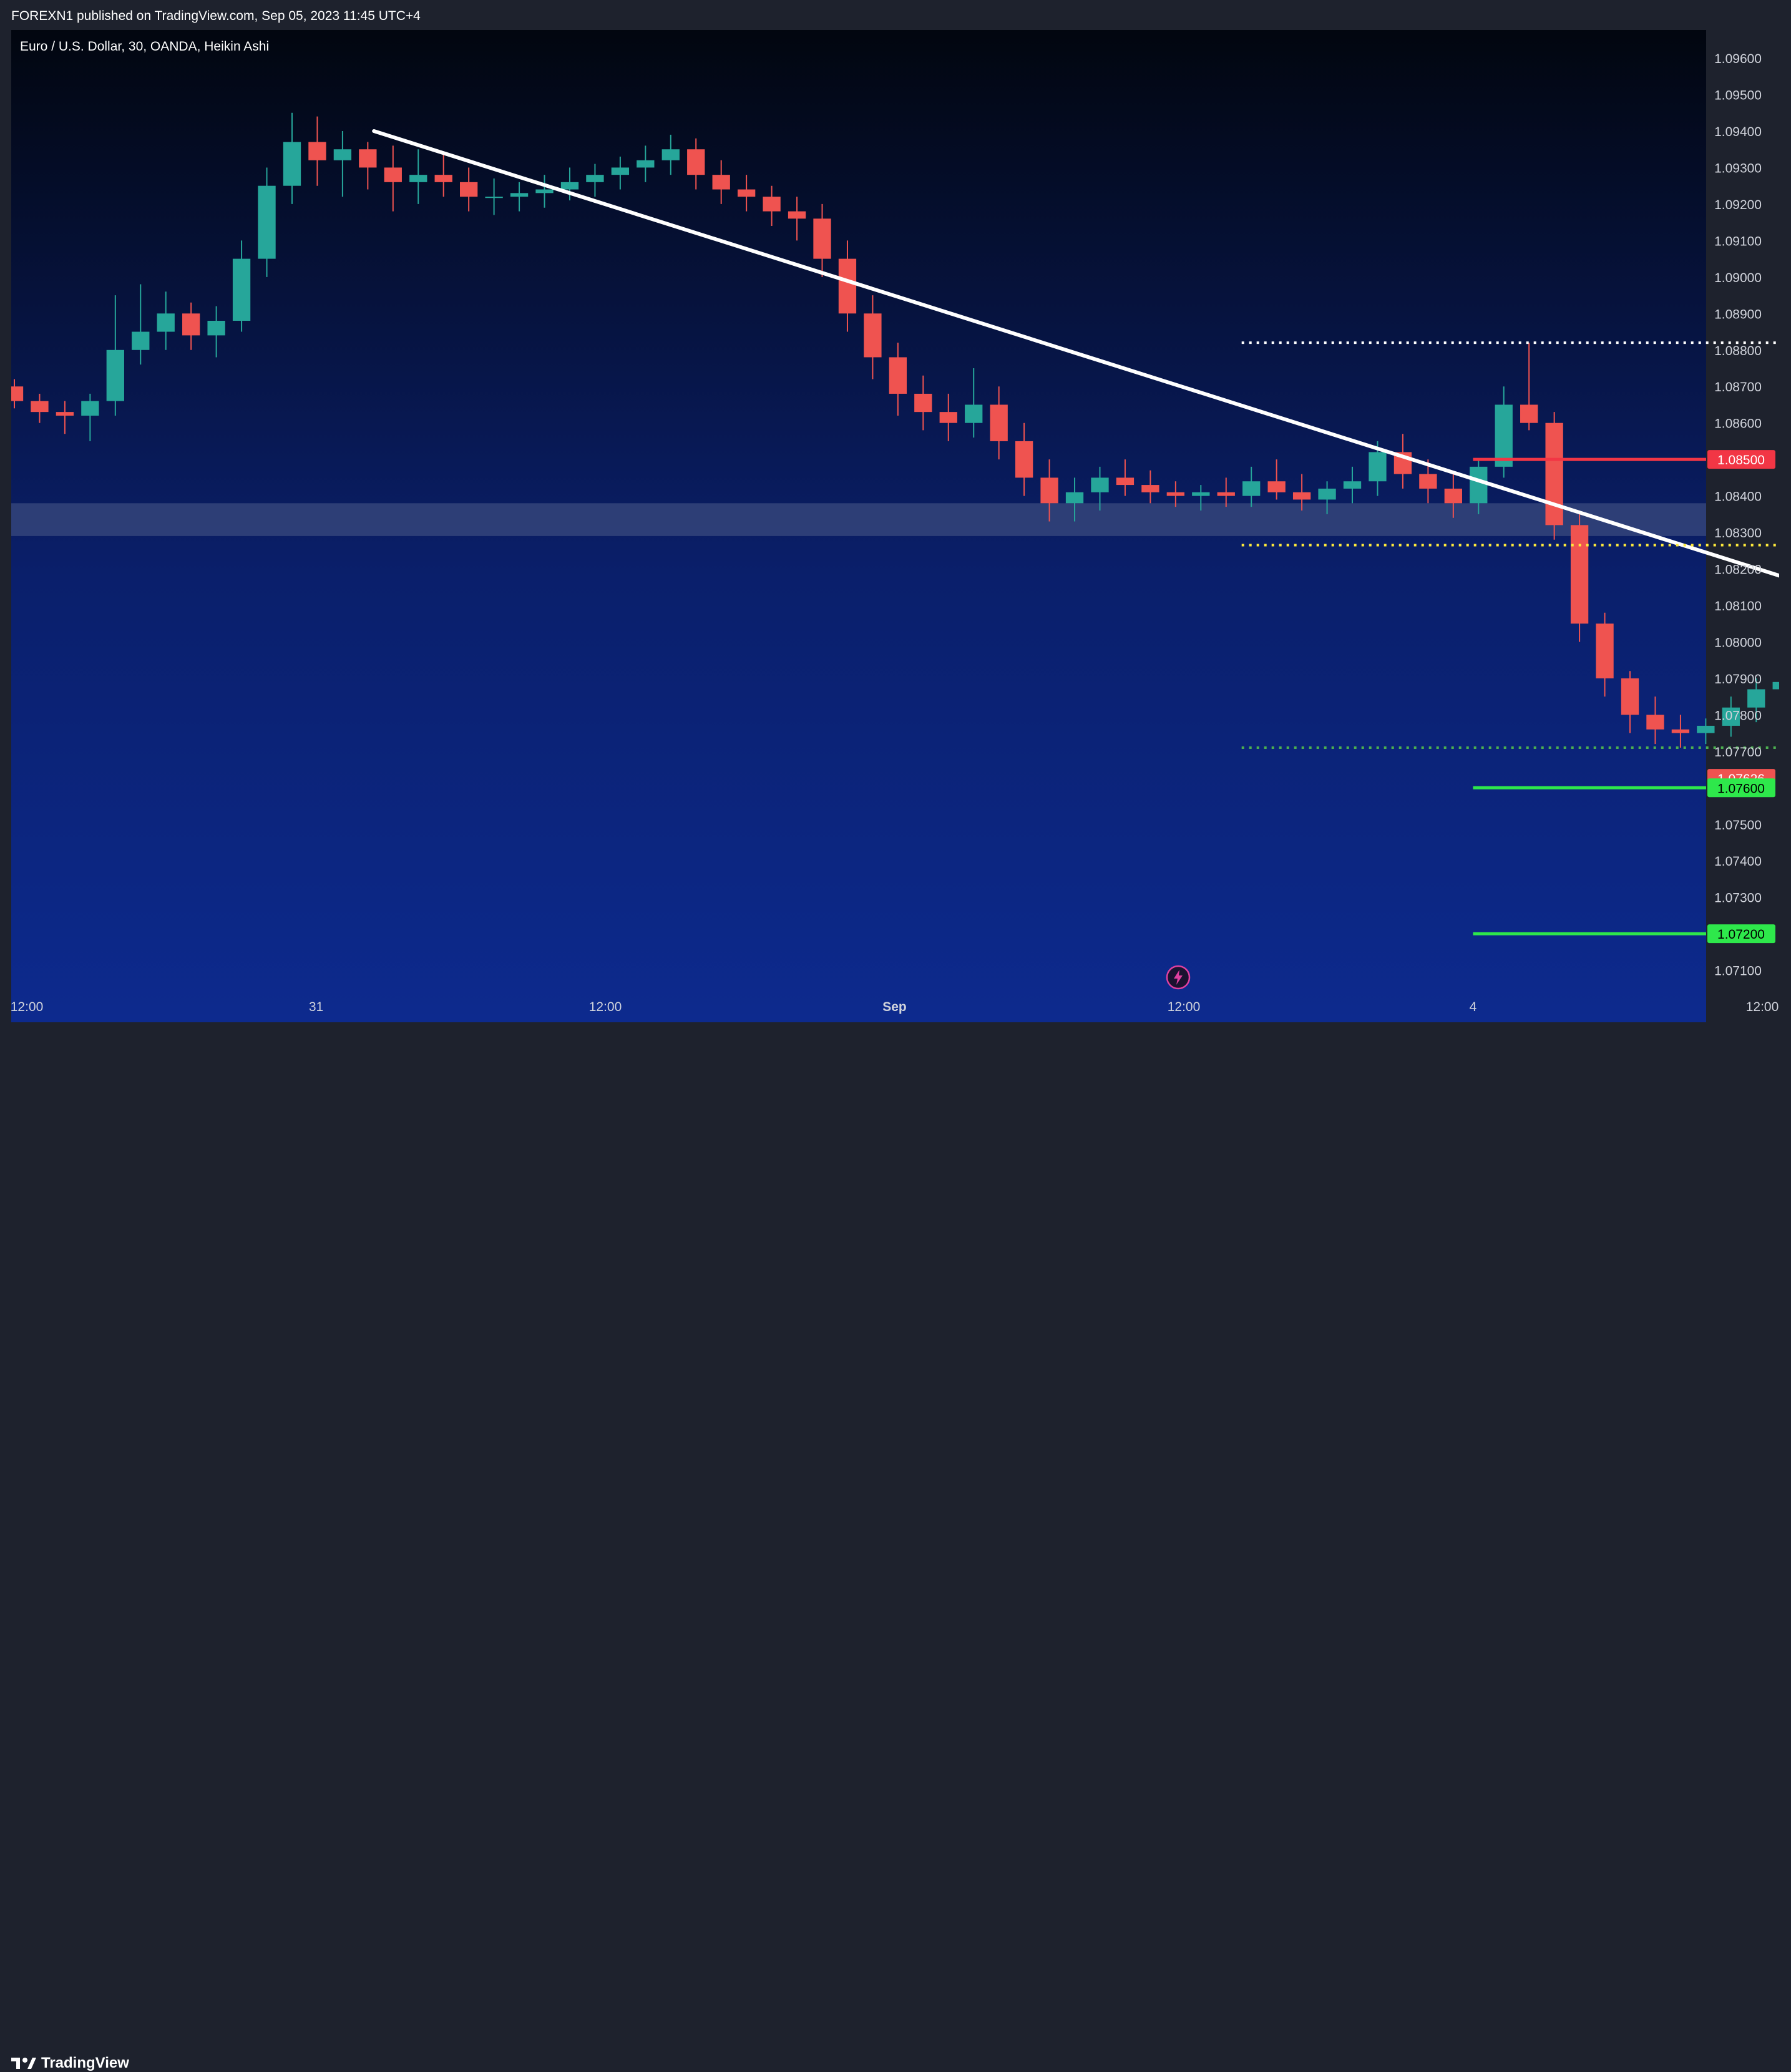 The width and height of the screenshot is (1791, 2072). What do you see at coordinates (859, 519) in the screenshot?
I see `support-zone` at bounding box center [859, 519].